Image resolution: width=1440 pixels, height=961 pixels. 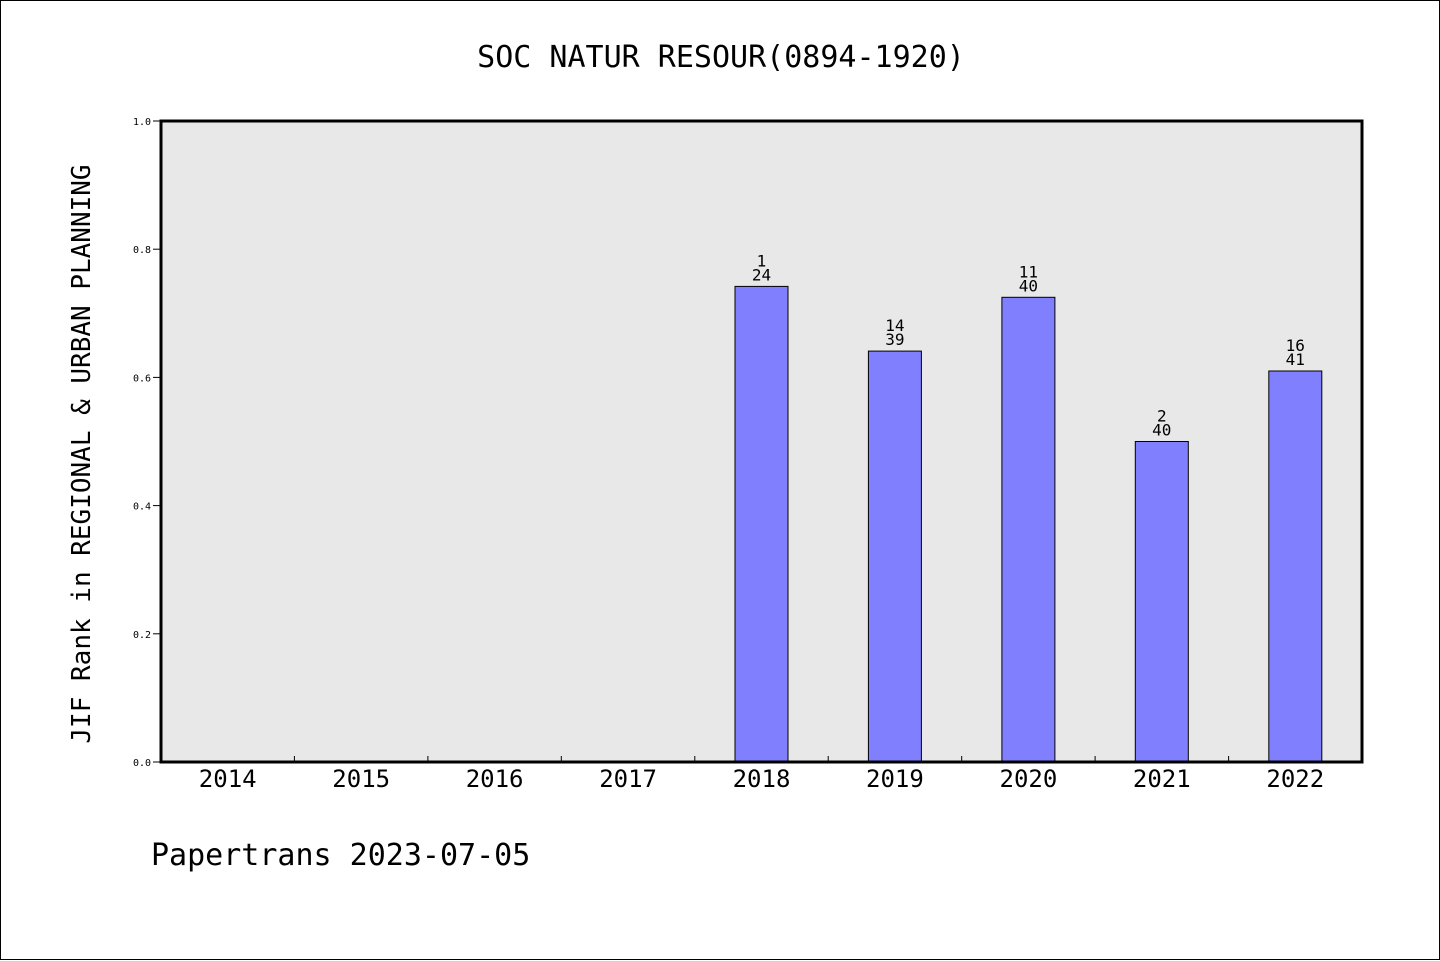 What do you see at coordinates (142, 378) in the screenshot?
I see `y-tick-label-0.6: 0.6` at bounding box center [142, 378].